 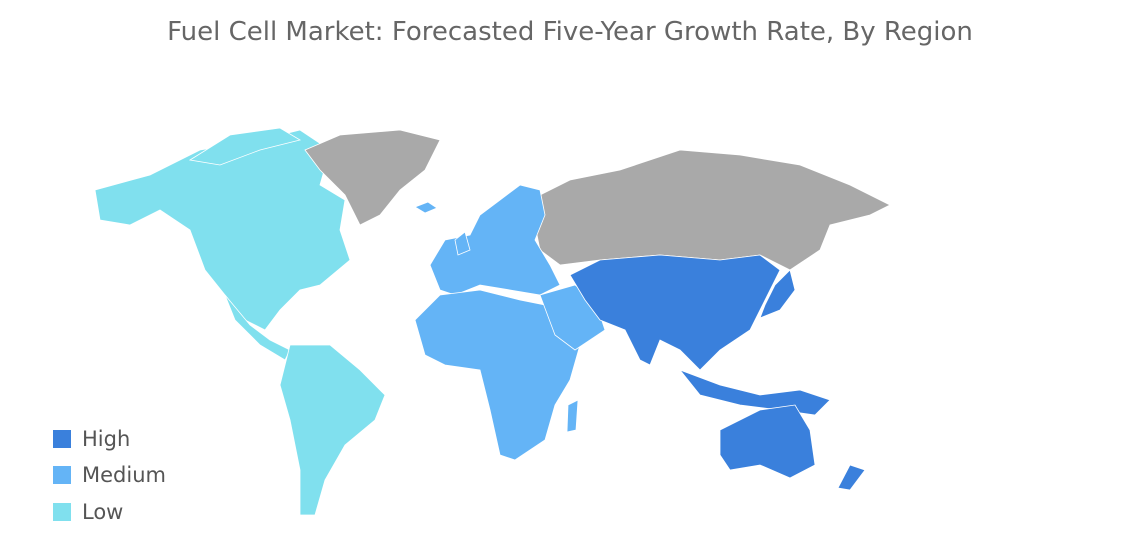 I want to click on region-new-zealand, so click(x=851, y=477).